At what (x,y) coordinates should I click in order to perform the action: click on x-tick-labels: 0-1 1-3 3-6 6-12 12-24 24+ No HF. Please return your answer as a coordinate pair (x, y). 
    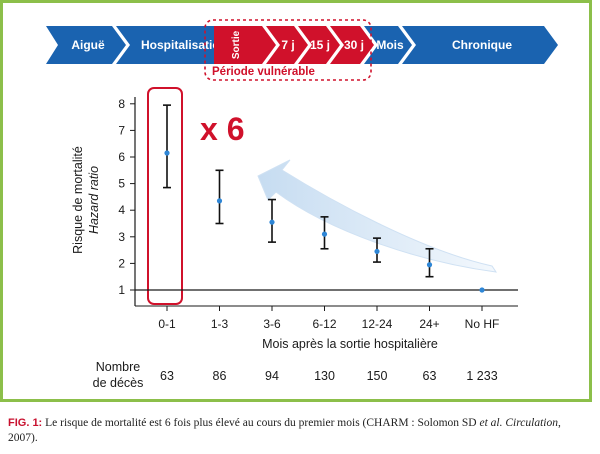
    Looking at the image, I should click on (328, 318).